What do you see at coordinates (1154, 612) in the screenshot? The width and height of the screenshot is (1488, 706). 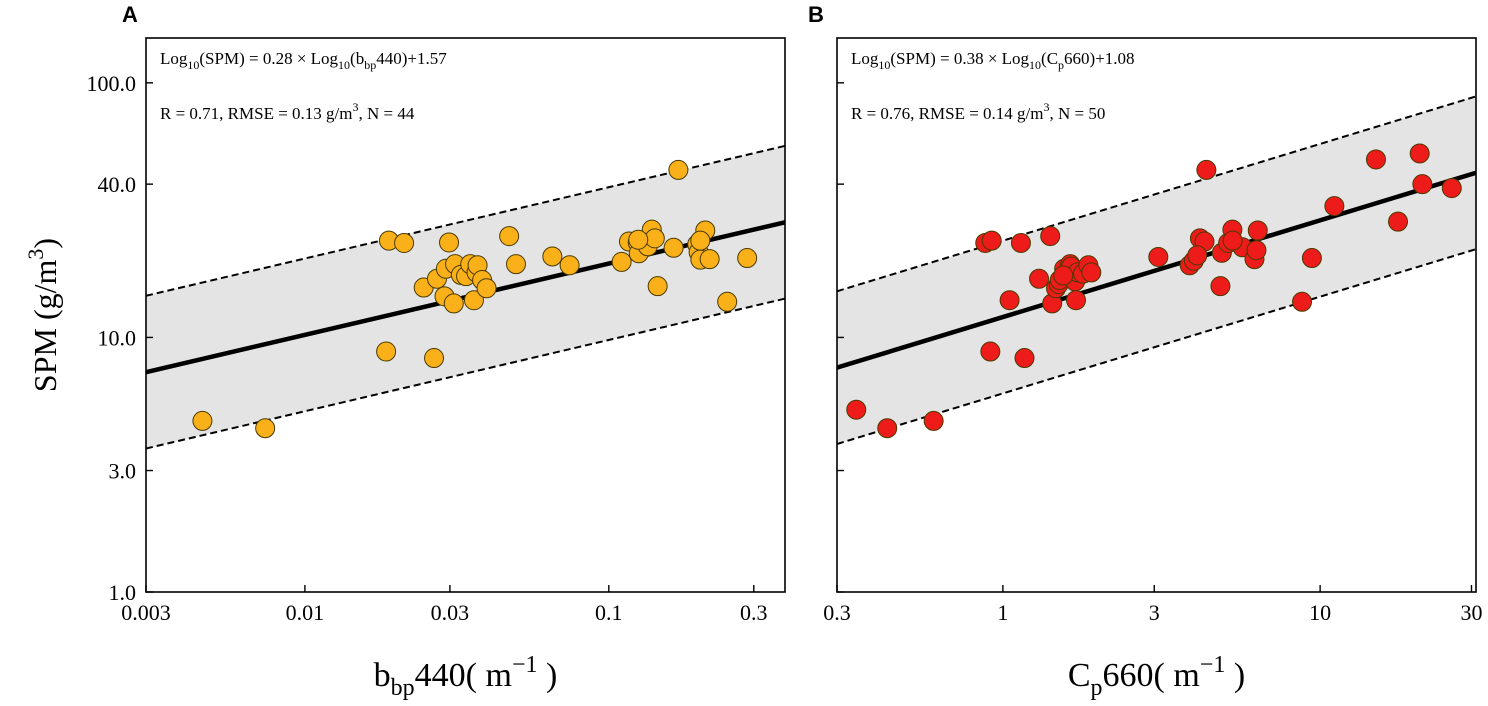 I see `x-tick-label: 3` at bounding box center [1154, 612].